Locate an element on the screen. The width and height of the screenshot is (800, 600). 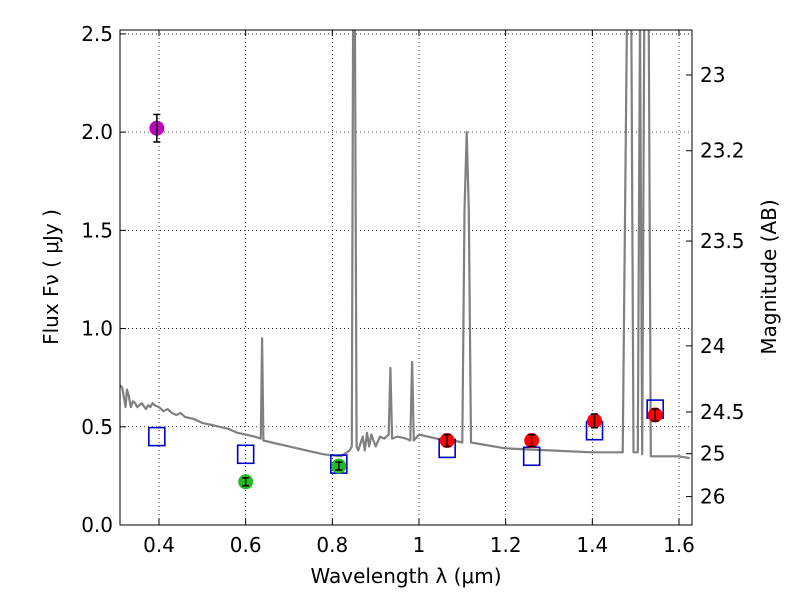
y-tick-label: 1.5 is located at coordinates (97, 230).